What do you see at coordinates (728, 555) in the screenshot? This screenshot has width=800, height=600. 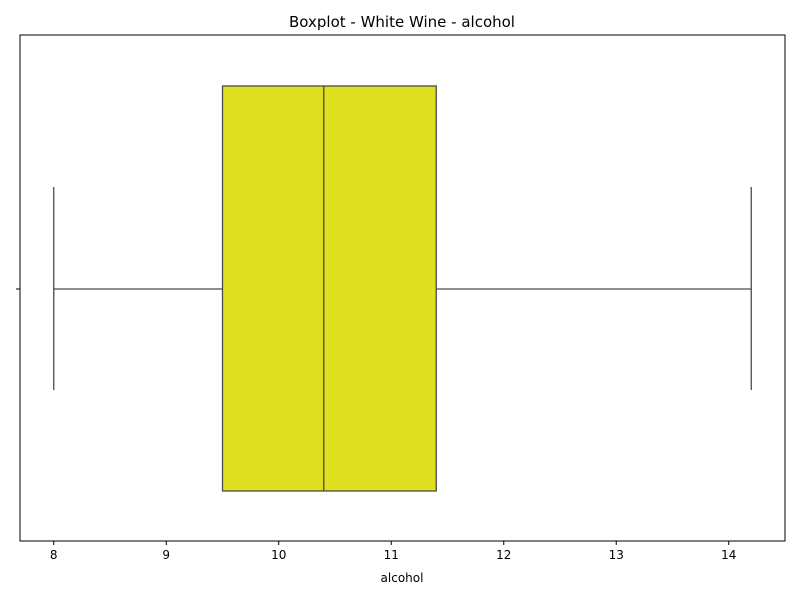 I see `x-tick-label: 14` at bounding box center [728, 555].